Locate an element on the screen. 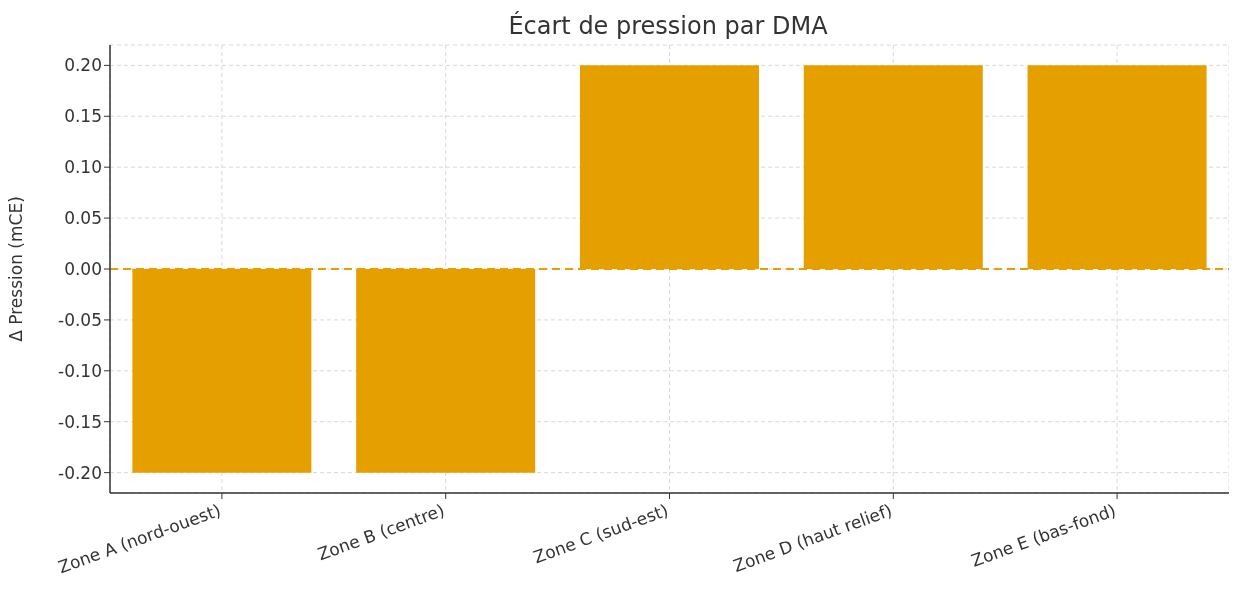  y-axis-title: Δ Pression (mCE) is located at coordinates (16, 269).